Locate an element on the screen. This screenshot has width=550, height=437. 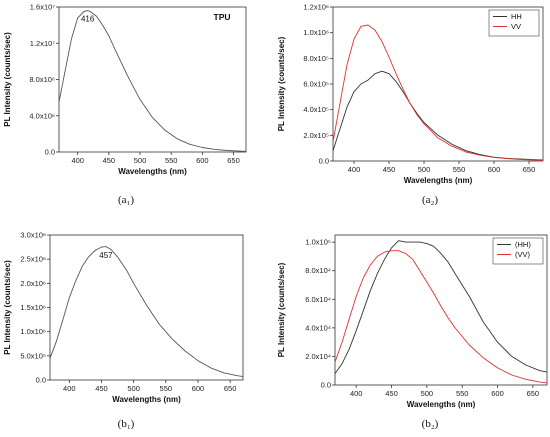
peak-label: 416 is located at coordinates (88, 19).